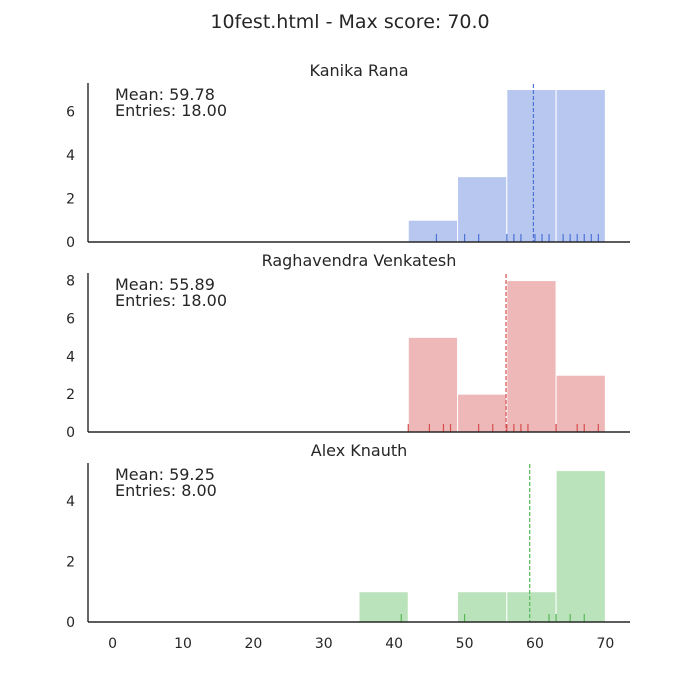  What do you see at coordinates (183, 644) in the screenshot?
I see `x-tick-label: 10` at bounding box center [183, 644].